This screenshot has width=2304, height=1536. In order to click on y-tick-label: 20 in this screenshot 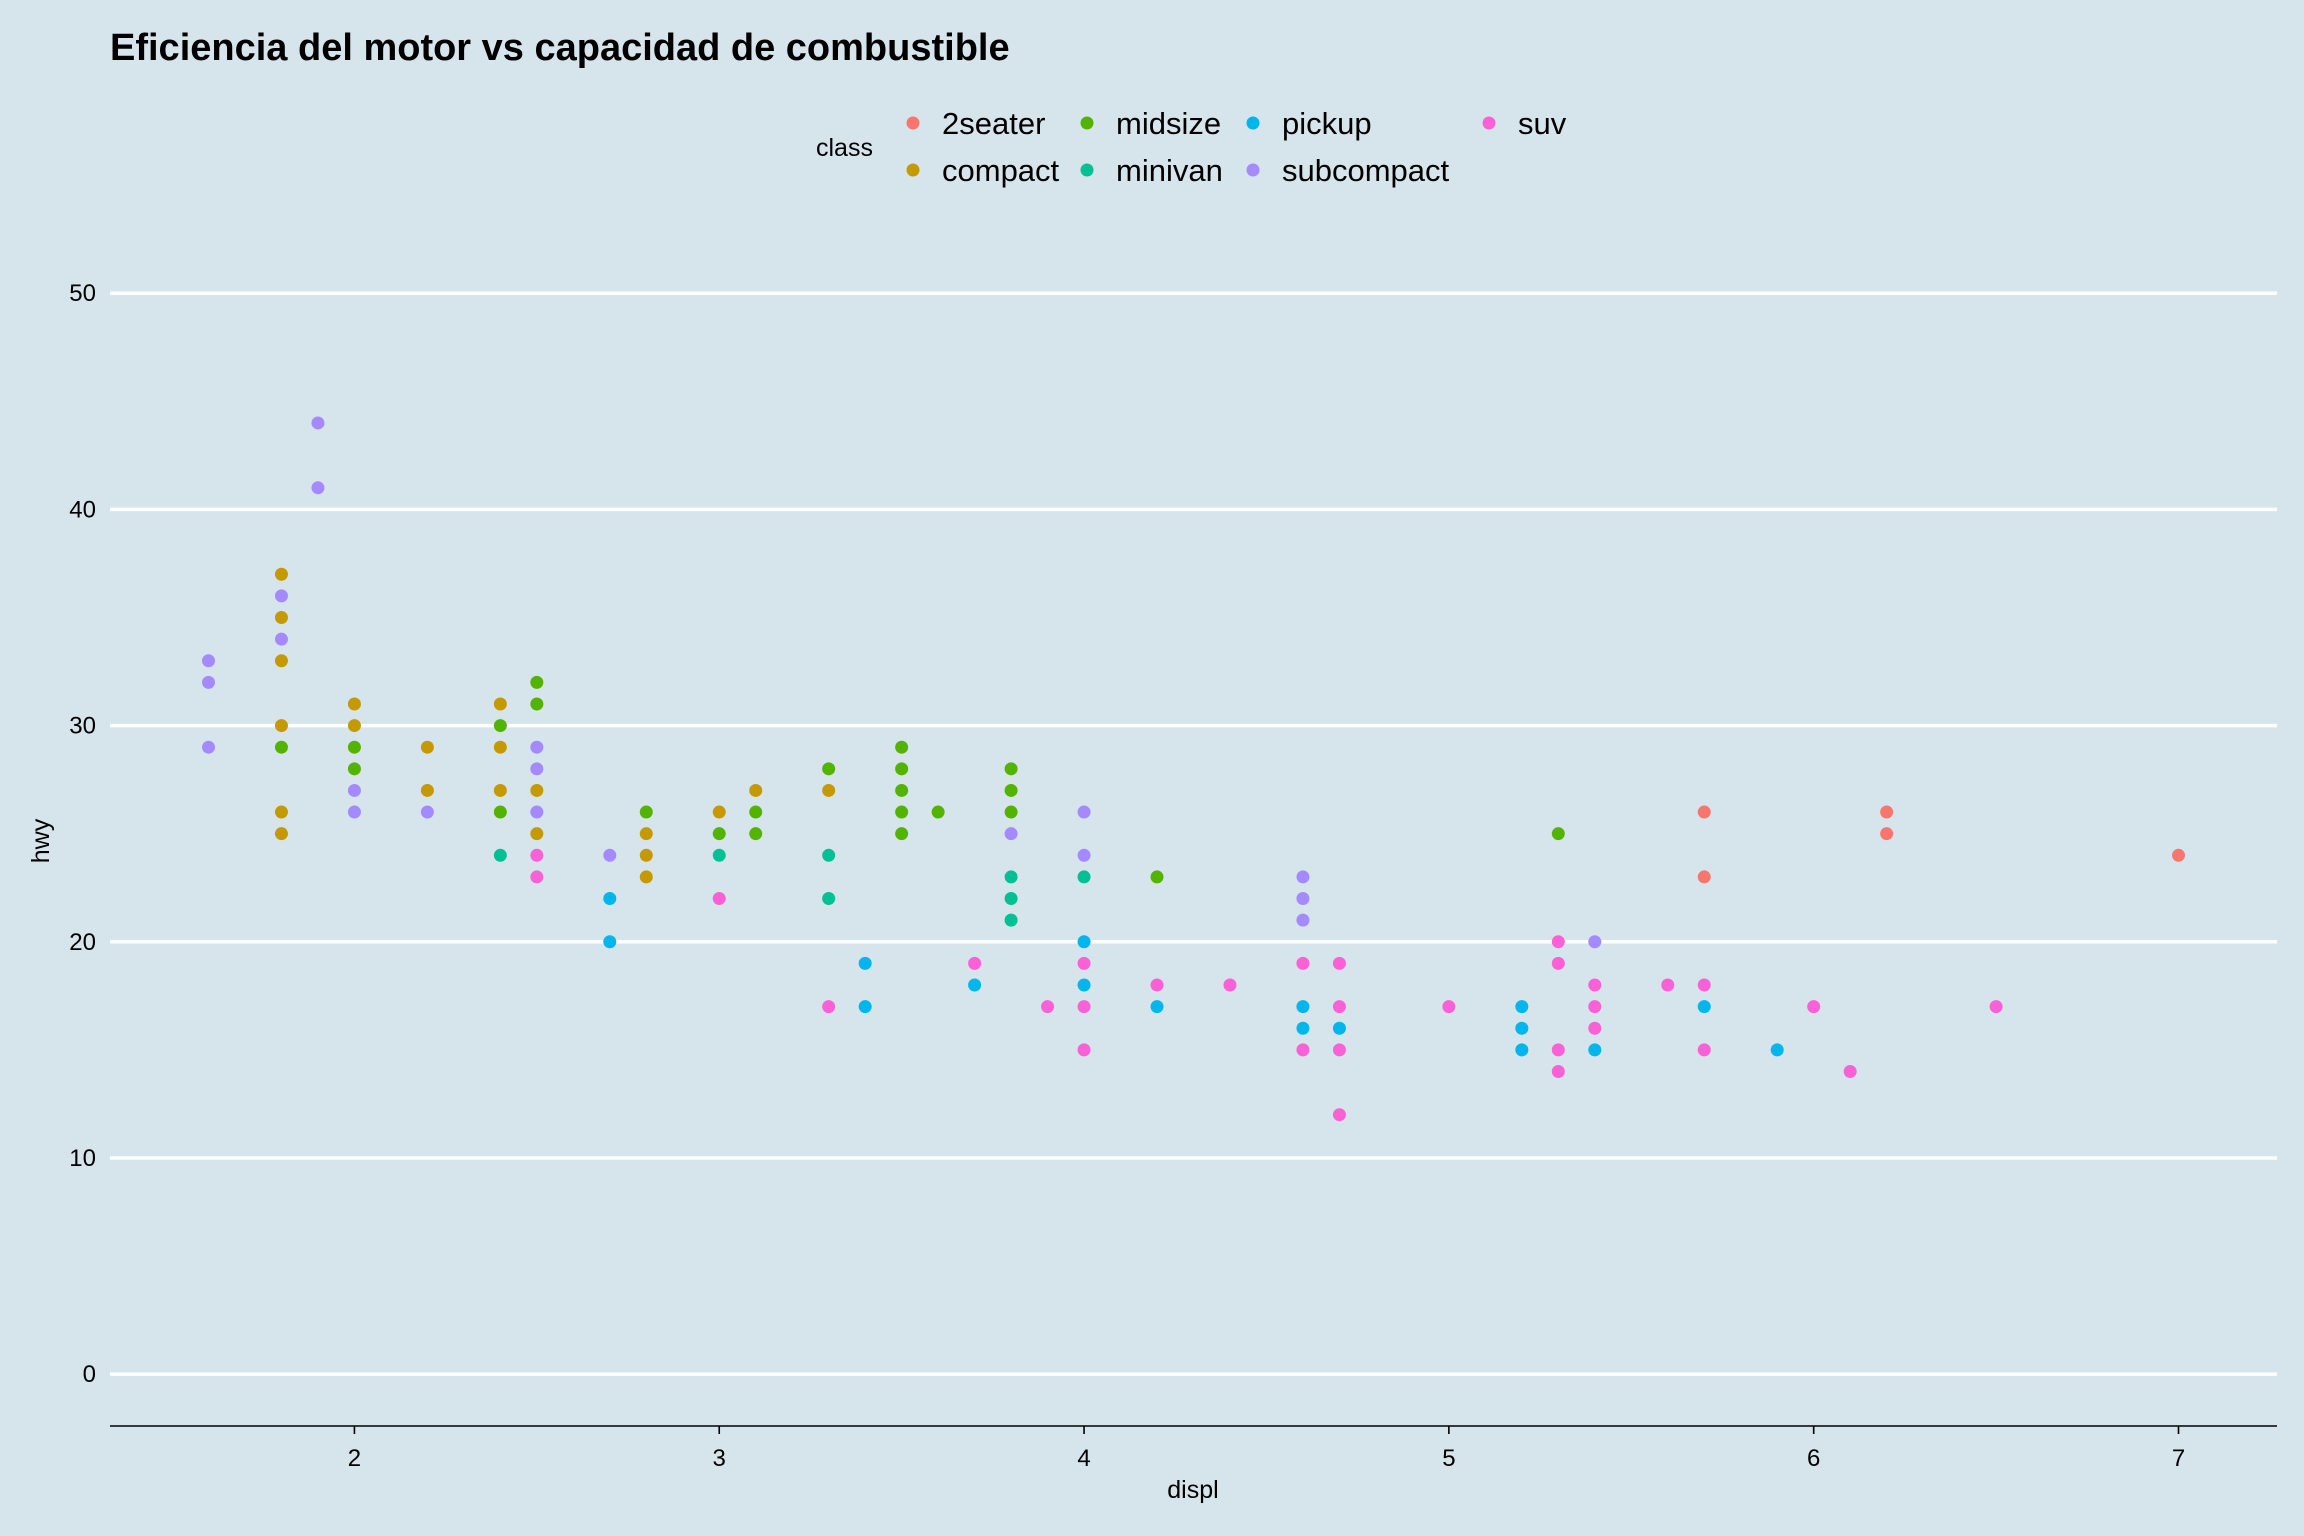, I will do `click(82, 942)`.